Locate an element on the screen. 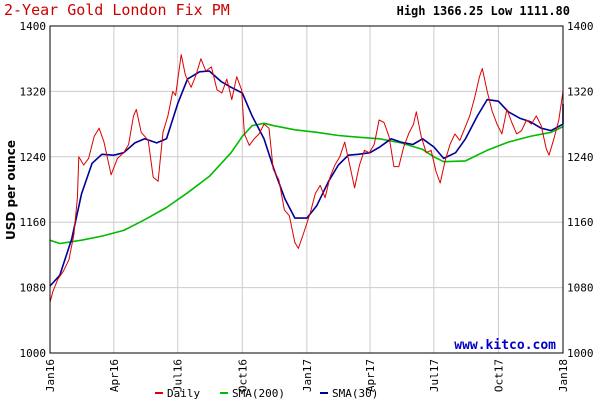 This screenshot has width=600, height=400. x-tick-label: Apr16 is located at coordinates (114, 375).